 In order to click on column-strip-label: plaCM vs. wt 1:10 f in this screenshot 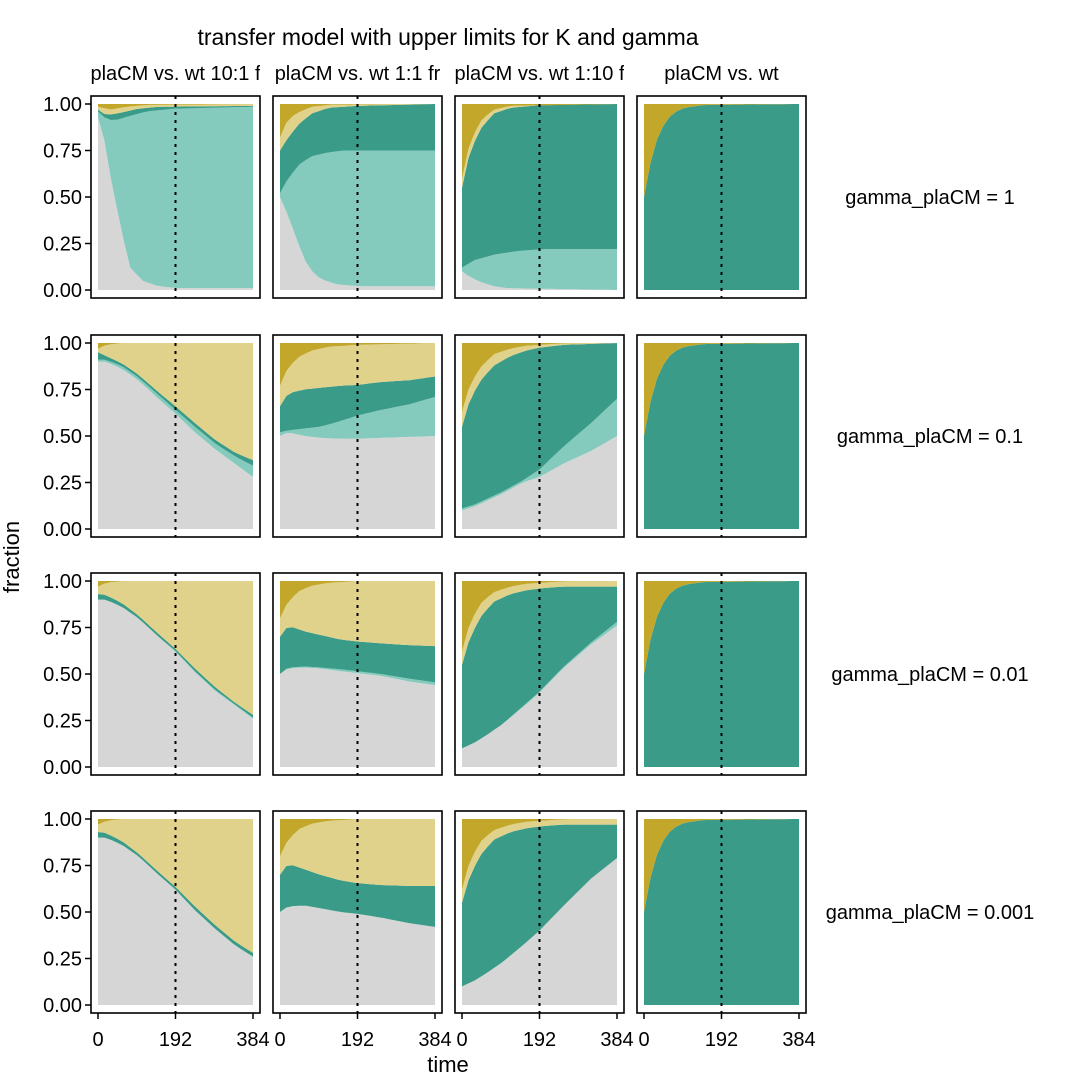, I will do `click(539, 74)`.